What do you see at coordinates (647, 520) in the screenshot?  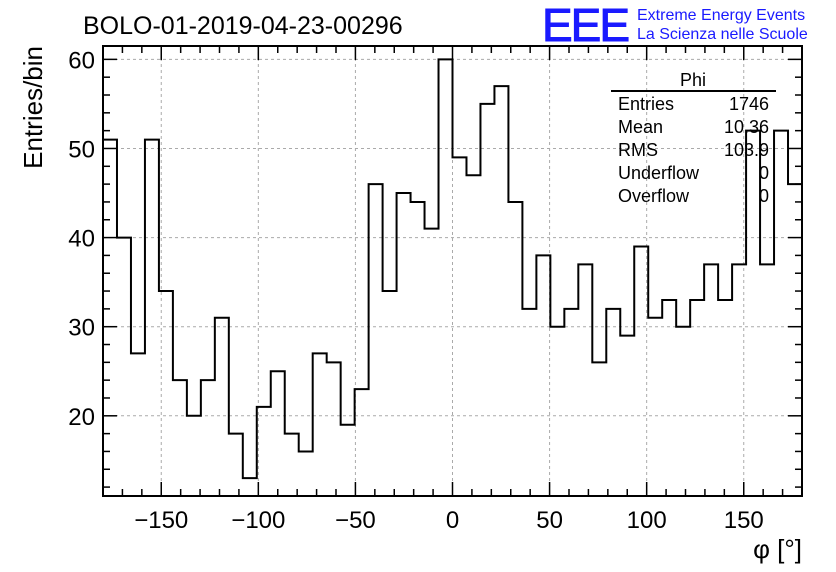 I see `x-tick-label: 100` at bounding box center [647, 520].